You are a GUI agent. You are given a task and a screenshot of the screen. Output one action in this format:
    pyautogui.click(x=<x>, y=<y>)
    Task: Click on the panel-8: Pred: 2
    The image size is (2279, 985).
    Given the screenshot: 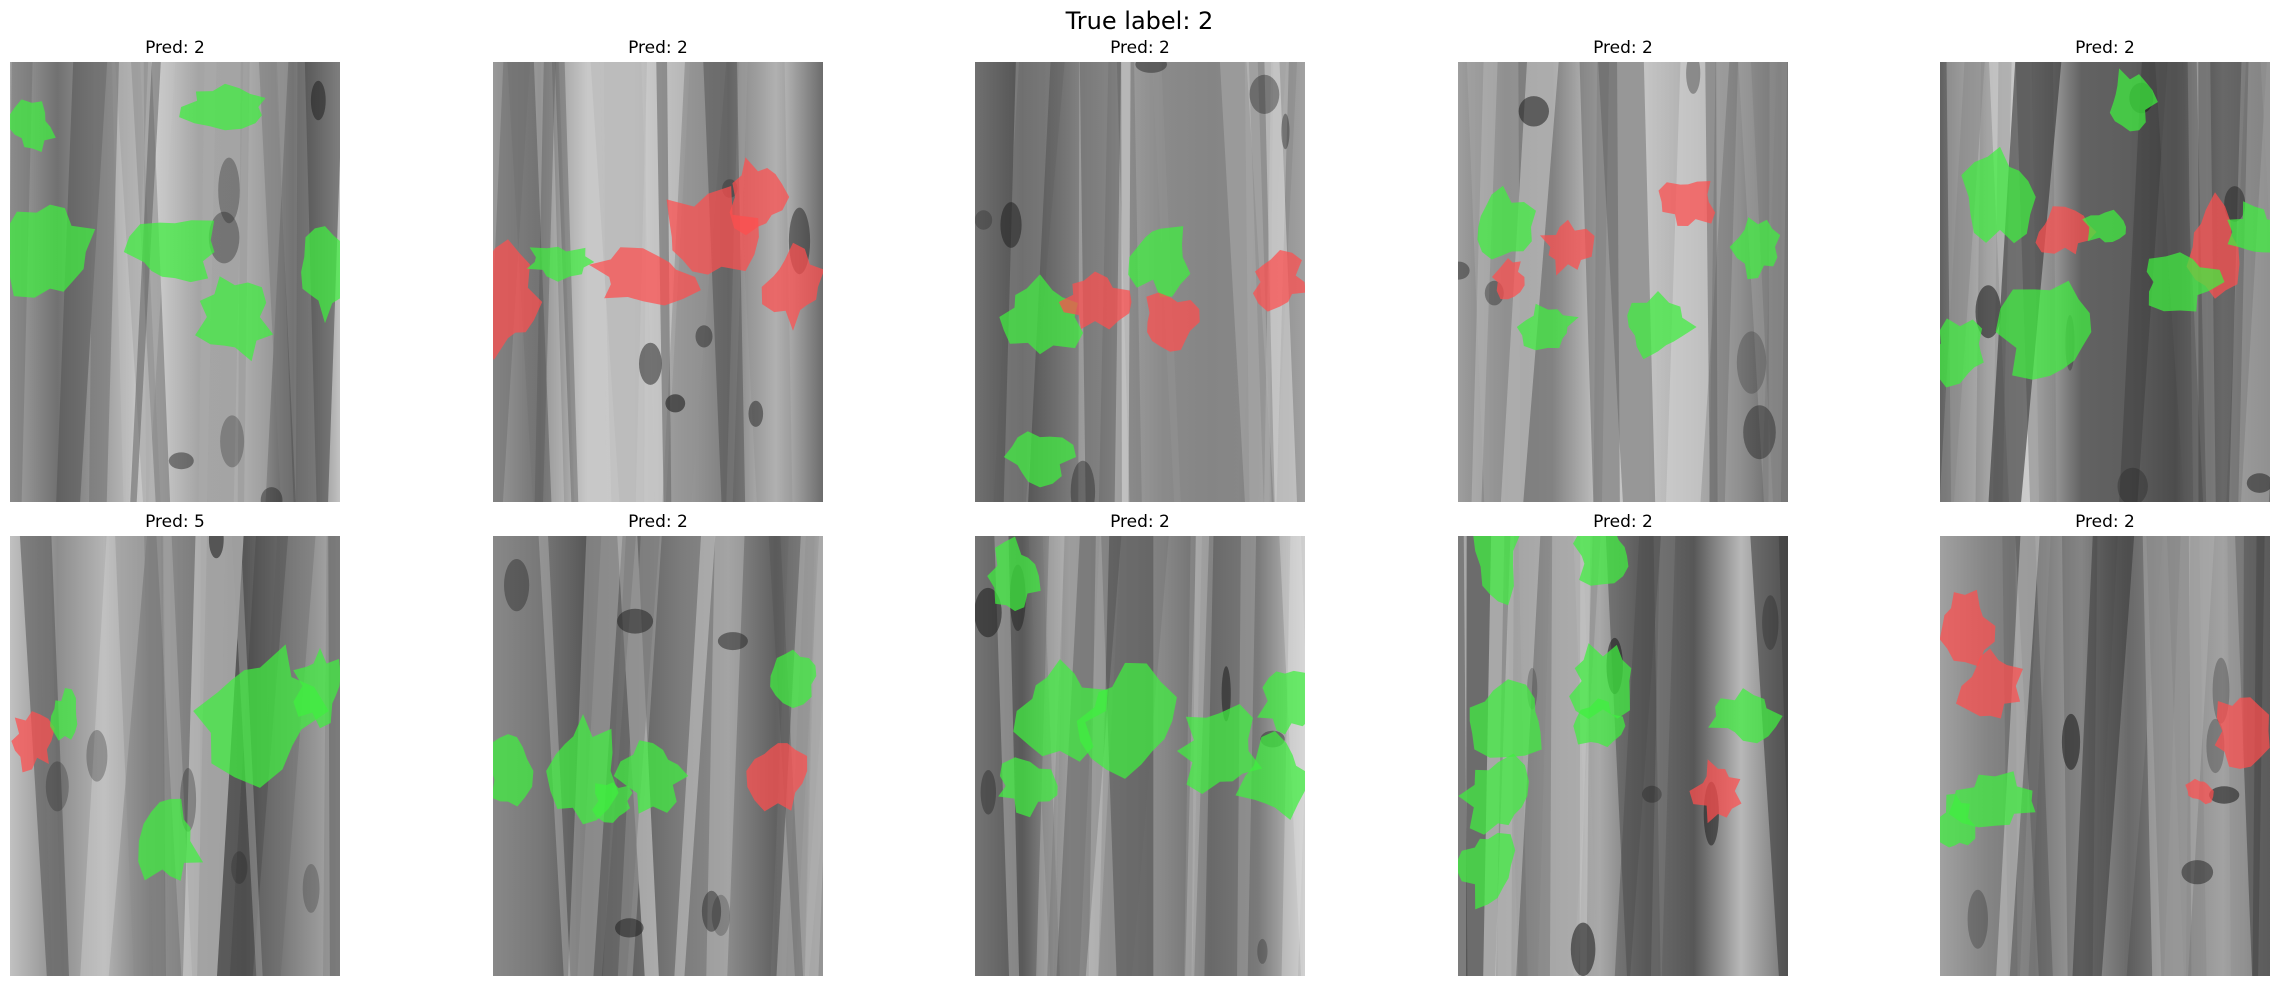 What is the action you would take?
    pyautogui.click(x=1140, y=743)
    